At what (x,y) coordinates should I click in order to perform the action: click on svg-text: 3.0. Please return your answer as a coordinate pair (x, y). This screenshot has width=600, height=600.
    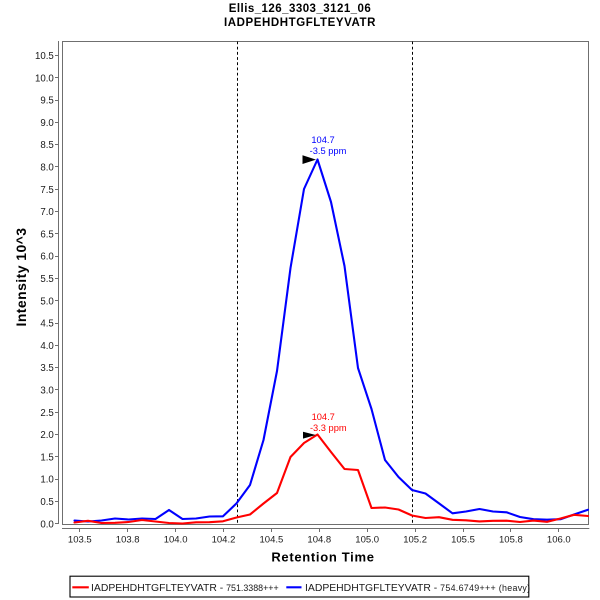
    Looking at the image, I should click on (47, 391).